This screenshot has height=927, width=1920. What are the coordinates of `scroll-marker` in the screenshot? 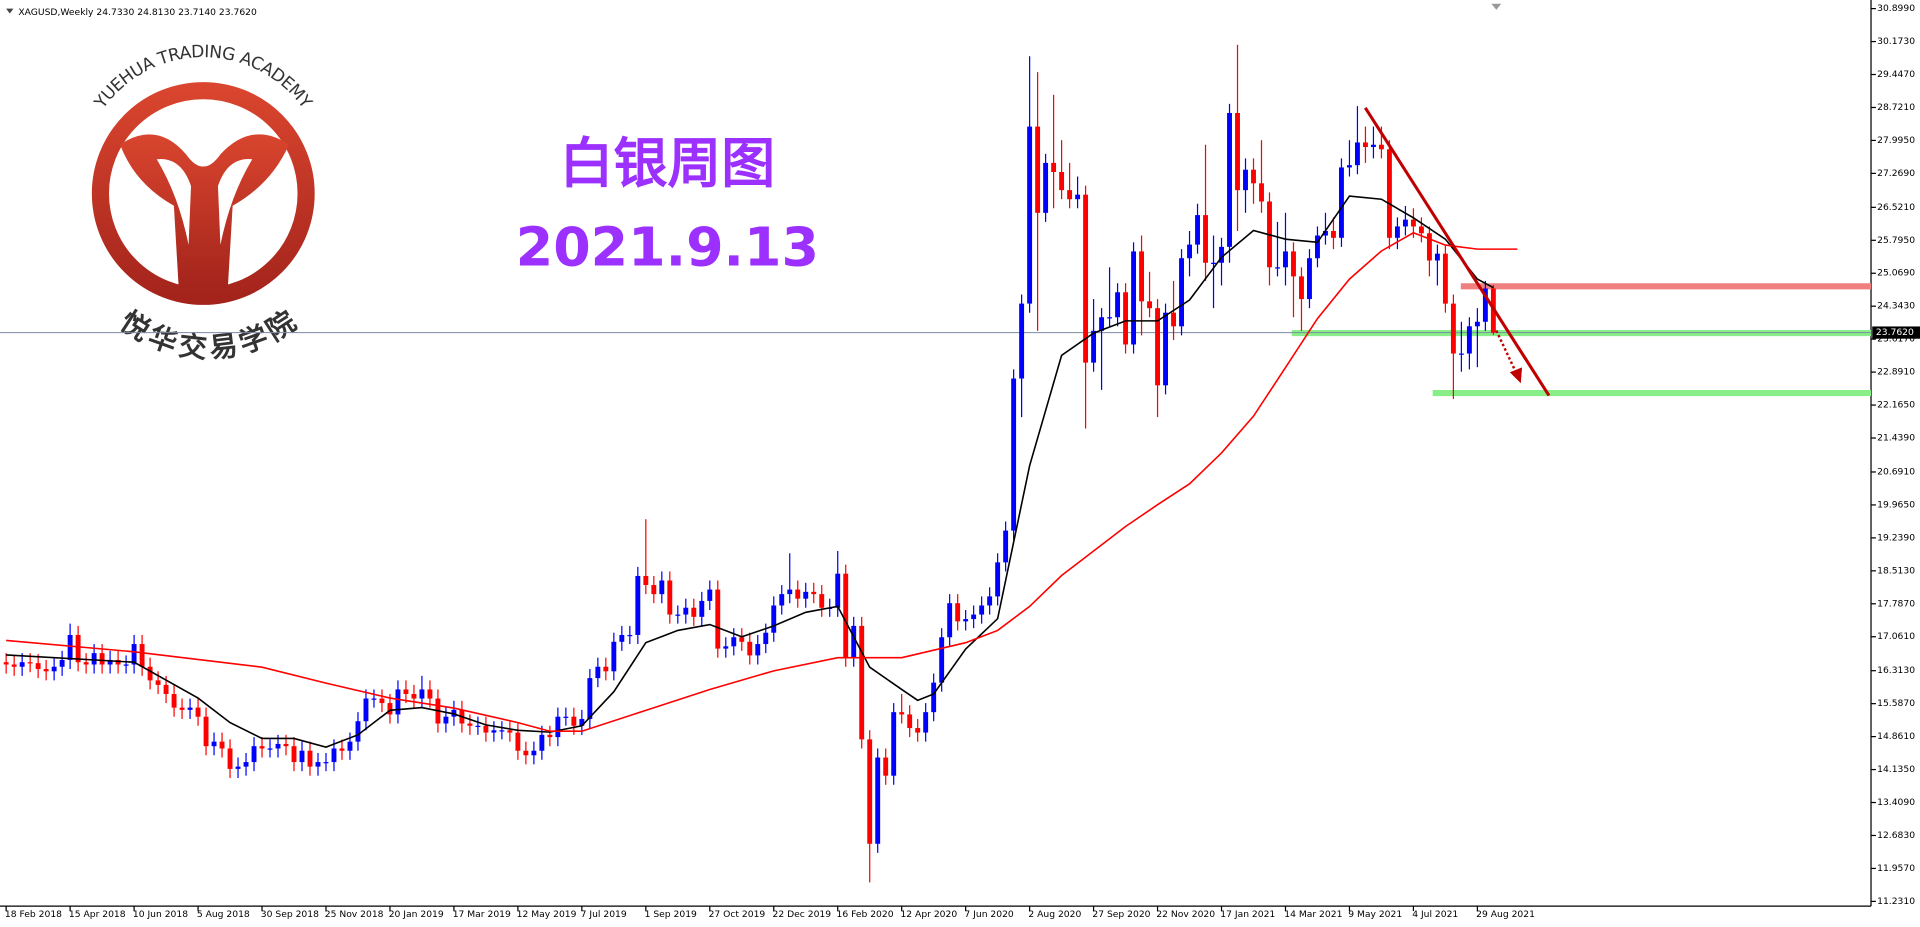 It's located at (1496, 6).